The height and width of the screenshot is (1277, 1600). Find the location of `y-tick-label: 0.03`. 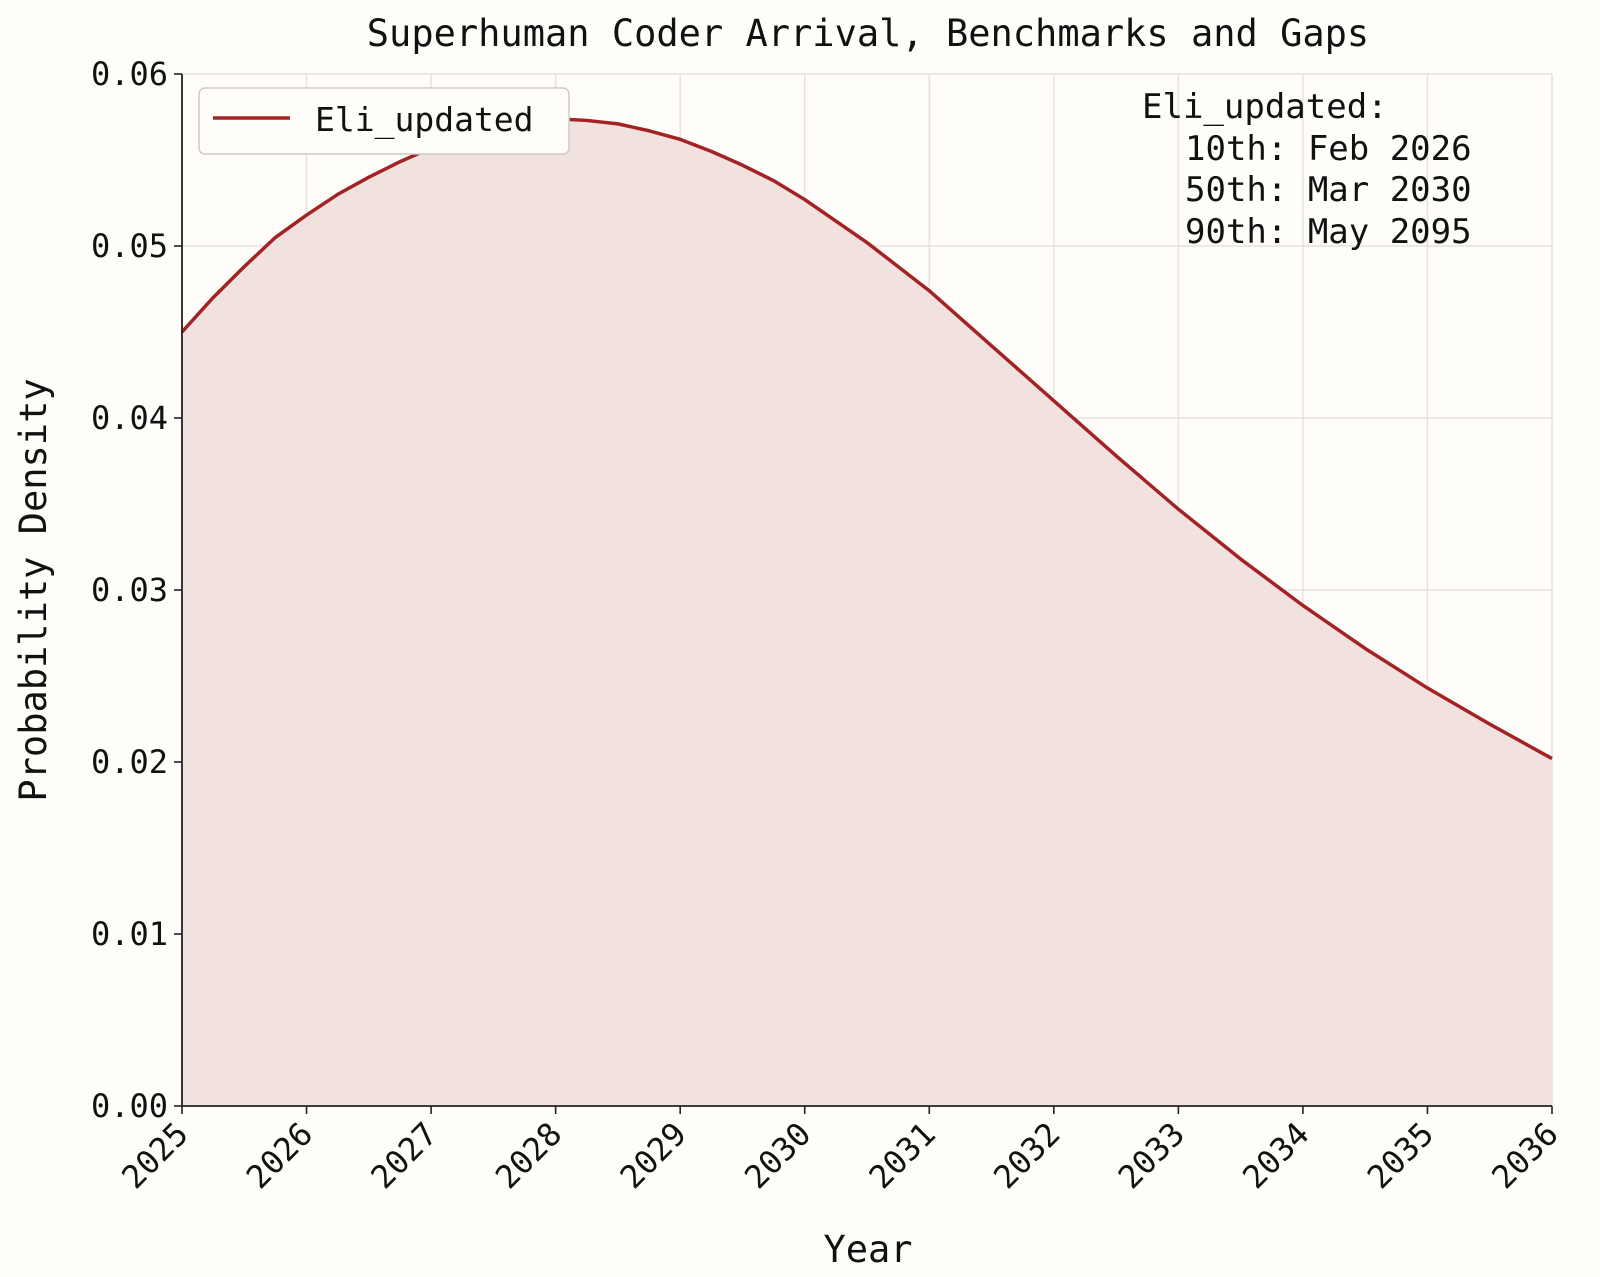

y-tick-label: 0.03 is located at coordinates (129, 590).